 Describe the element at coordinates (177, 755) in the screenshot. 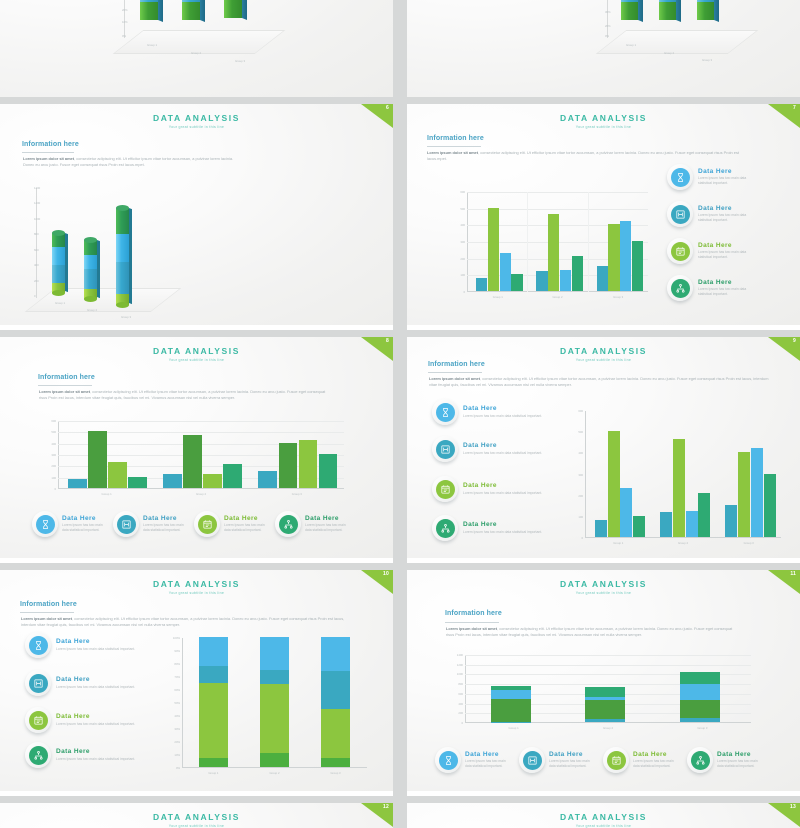

I see `y-tick: 10%` at that location.